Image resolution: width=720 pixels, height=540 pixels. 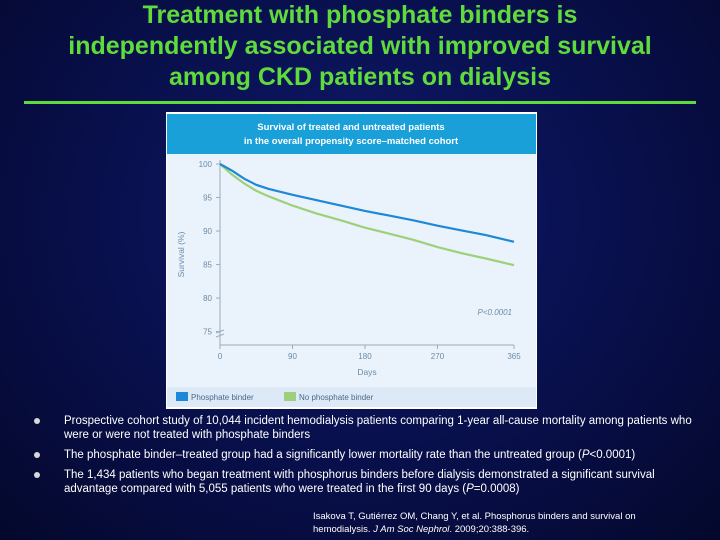 I want to click on legend-swatch-treated, so click(x=182, y=396).